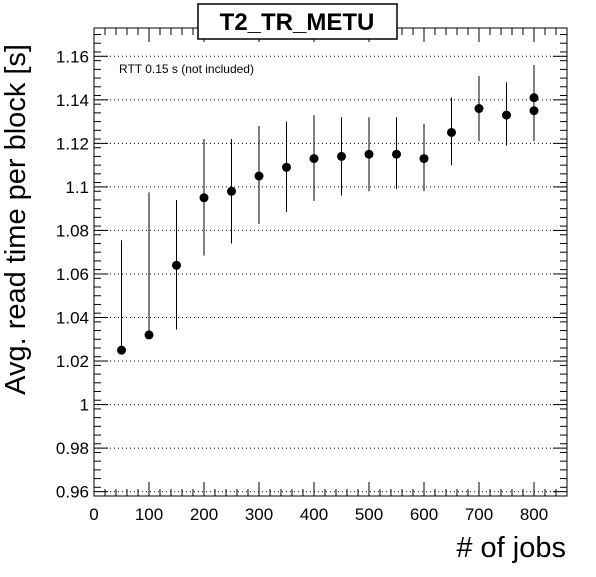  I want to click on title-box, so click(297, 21).